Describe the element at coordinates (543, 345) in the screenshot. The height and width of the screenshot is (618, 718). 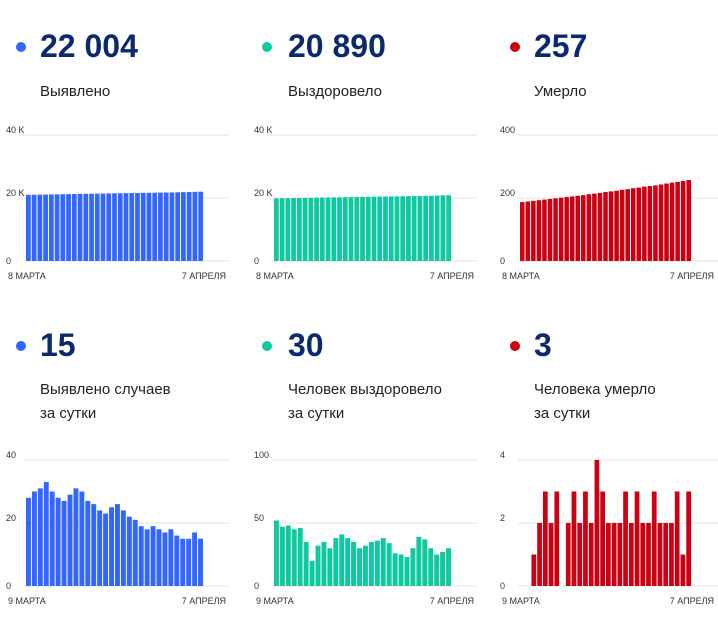
I see `daily-deaths-value: 3` at that location.